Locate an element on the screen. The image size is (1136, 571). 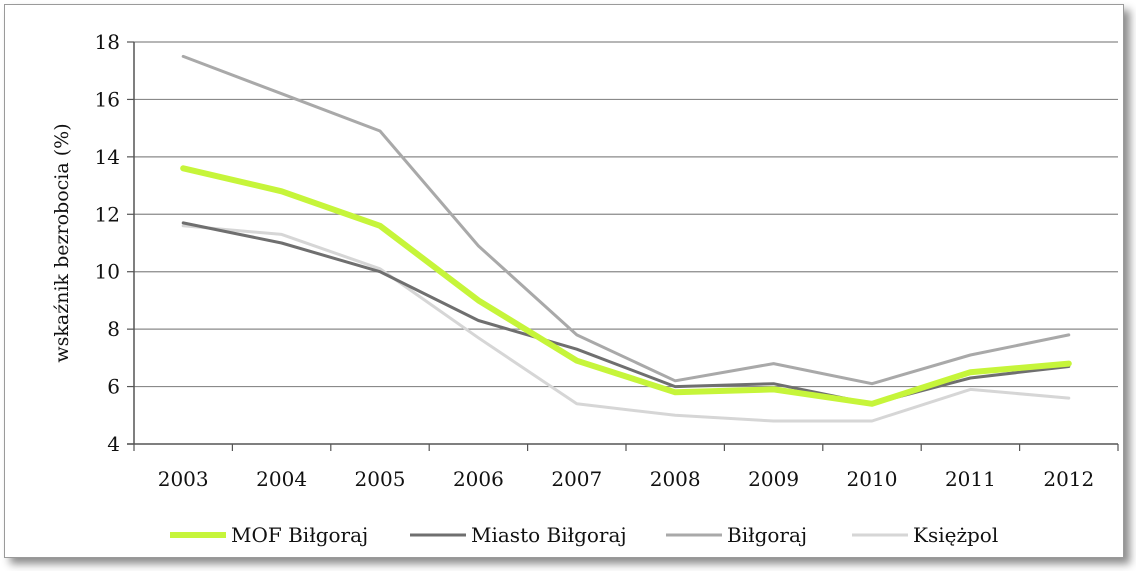
x-tick-label: 2003 is located at coordinates (183, 479).